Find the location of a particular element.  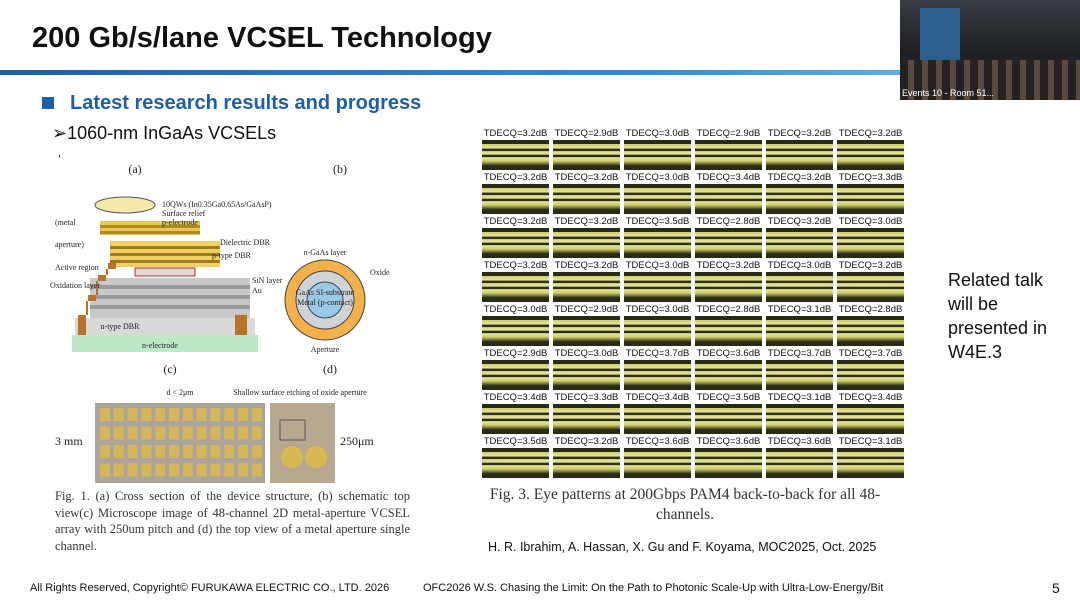

mesa is located at coordinates (292, 430).